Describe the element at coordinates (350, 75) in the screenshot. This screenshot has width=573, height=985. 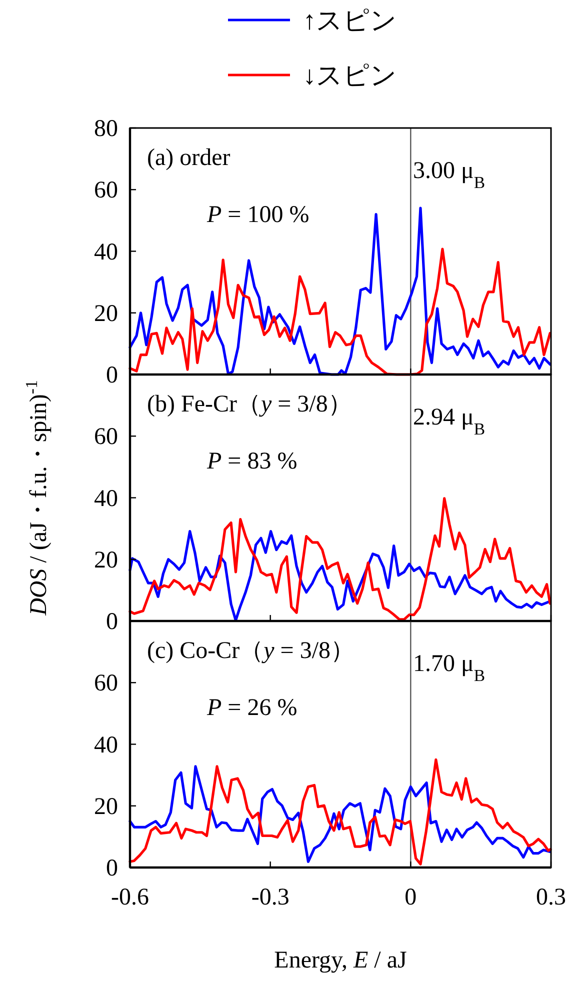
I see `legend-label: ↓スピン` at that location.